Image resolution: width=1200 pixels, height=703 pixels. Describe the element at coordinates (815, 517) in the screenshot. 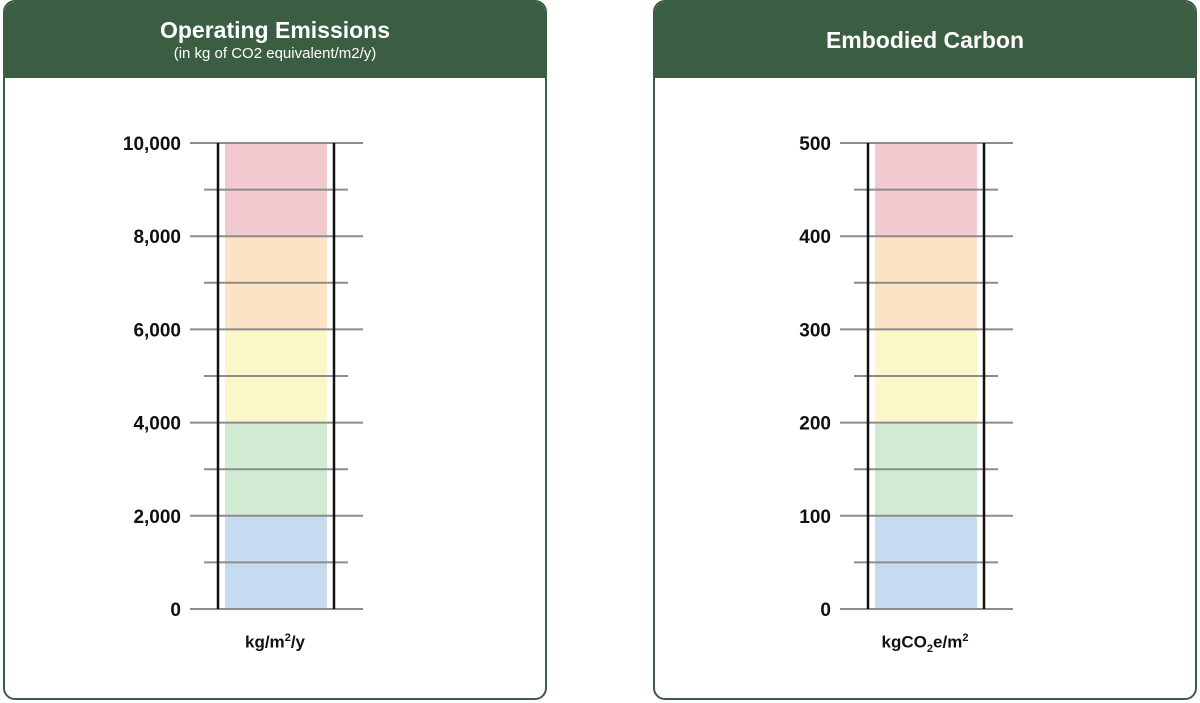

I see `tick-label: 100` at that location.